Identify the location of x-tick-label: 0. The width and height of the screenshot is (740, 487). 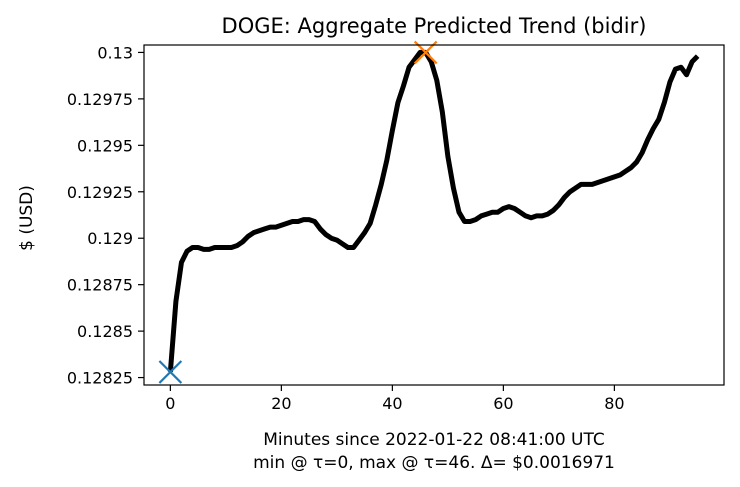
(170, 403).